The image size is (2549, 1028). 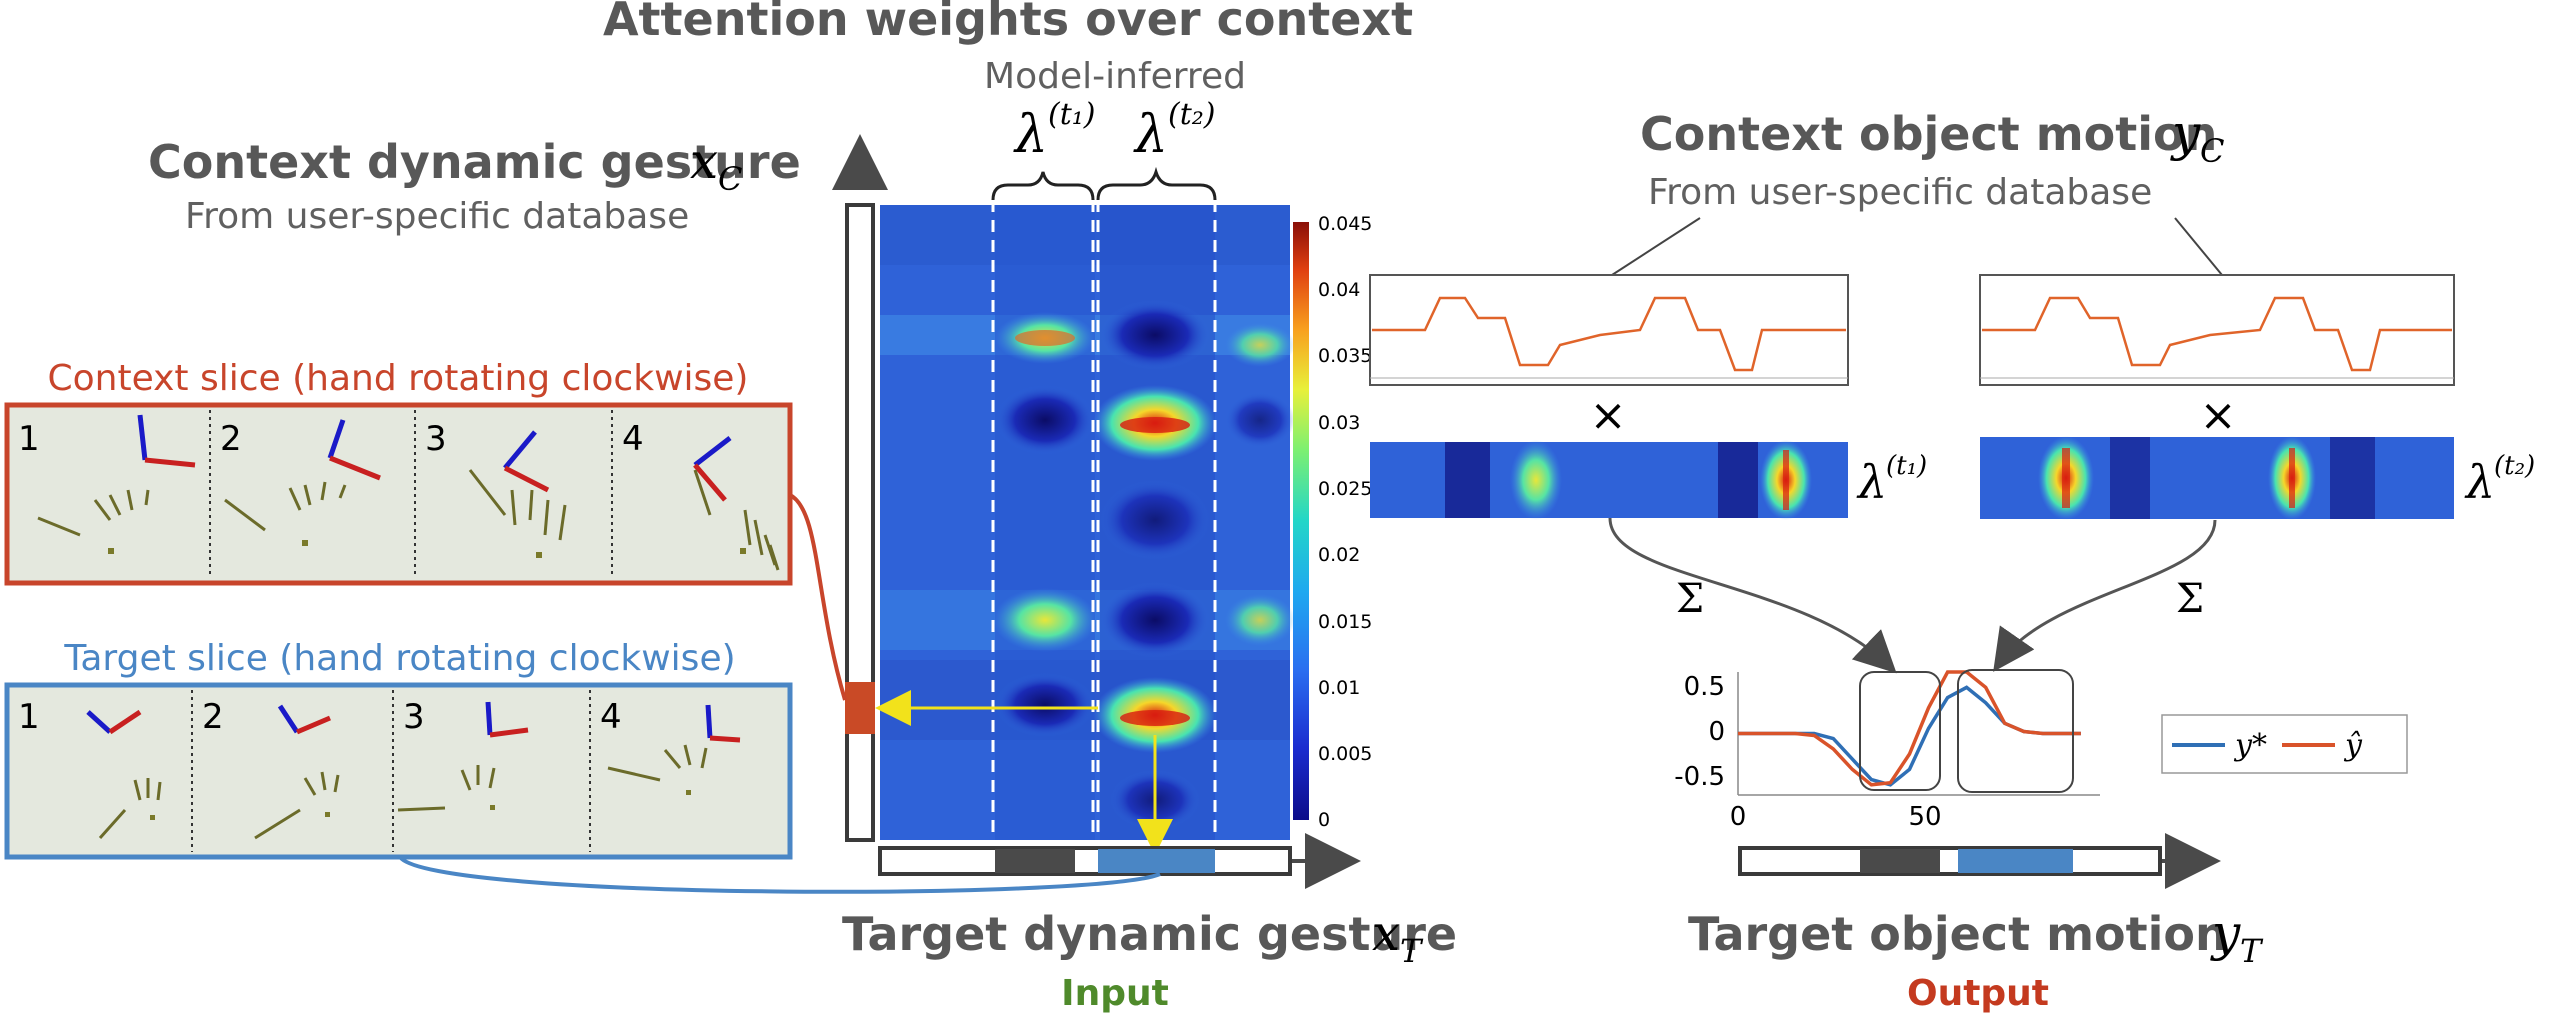 I want to click on lambda-t2-strip-label: λ (t₂), so click(x=2499, y=480).